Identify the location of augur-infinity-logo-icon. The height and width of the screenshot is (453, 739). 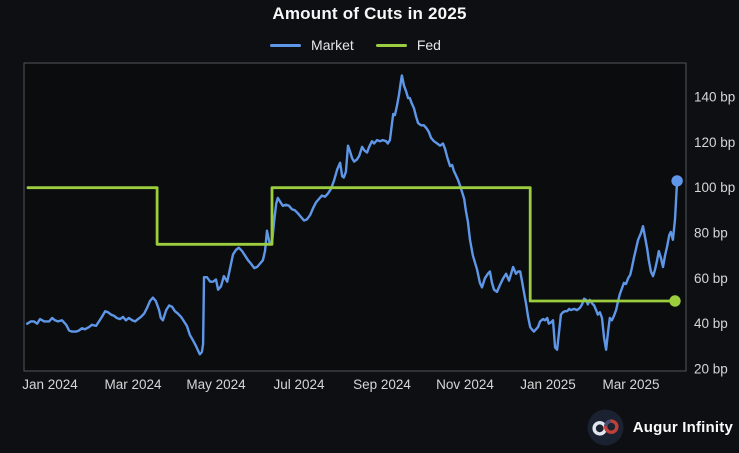
(605, 427).